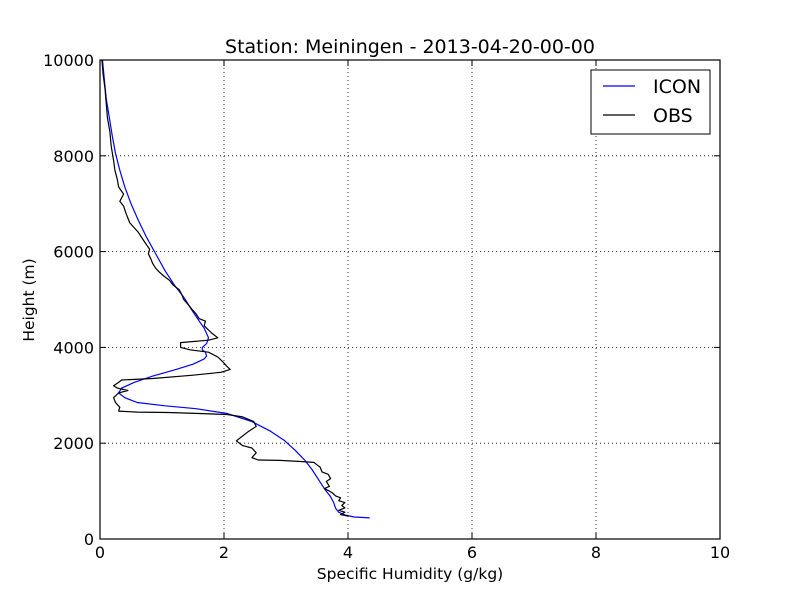 This screenshot has width=800, height=600. I want to click on y-tick-label: 6000, so click(73, 252).